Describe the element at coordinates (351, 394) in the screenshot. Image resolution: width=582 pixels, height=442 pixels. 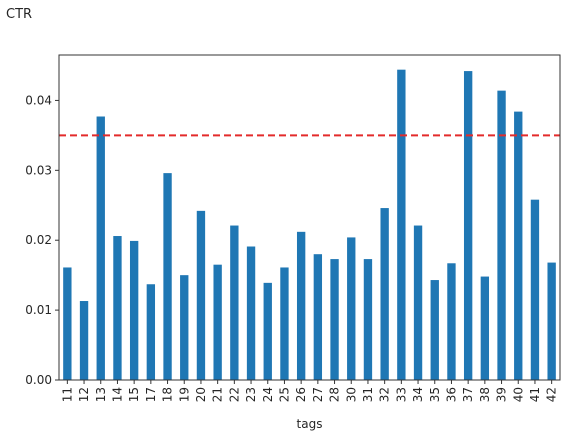
I see `x-tick-label: 30` at that location.